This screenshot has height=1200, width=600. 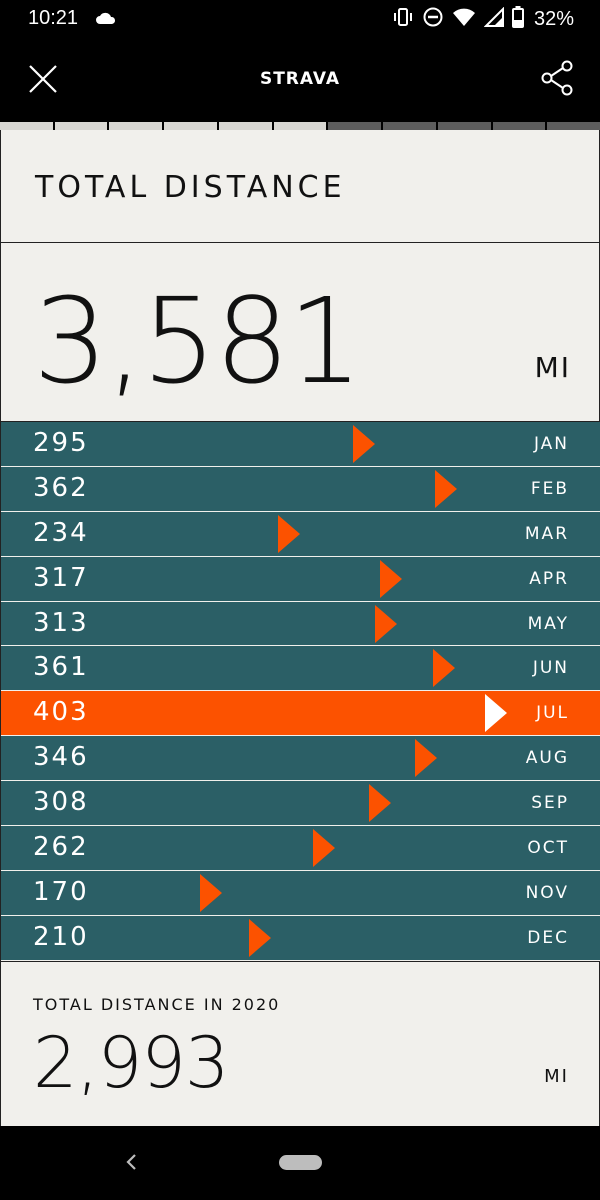 What do you see at coordinates (300, 804) in the screenshot?
I see `month-row-sep: 308 SEP` at bounding box center [300, 804].